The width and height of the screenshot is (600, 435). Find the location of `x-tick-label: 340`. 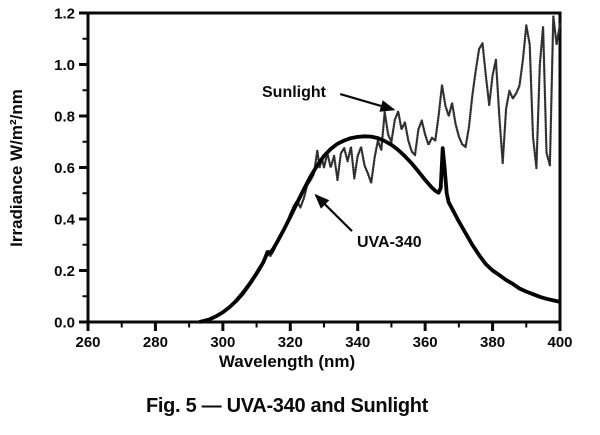

x-tick-label: 340 is located at coordinates (357, 342).